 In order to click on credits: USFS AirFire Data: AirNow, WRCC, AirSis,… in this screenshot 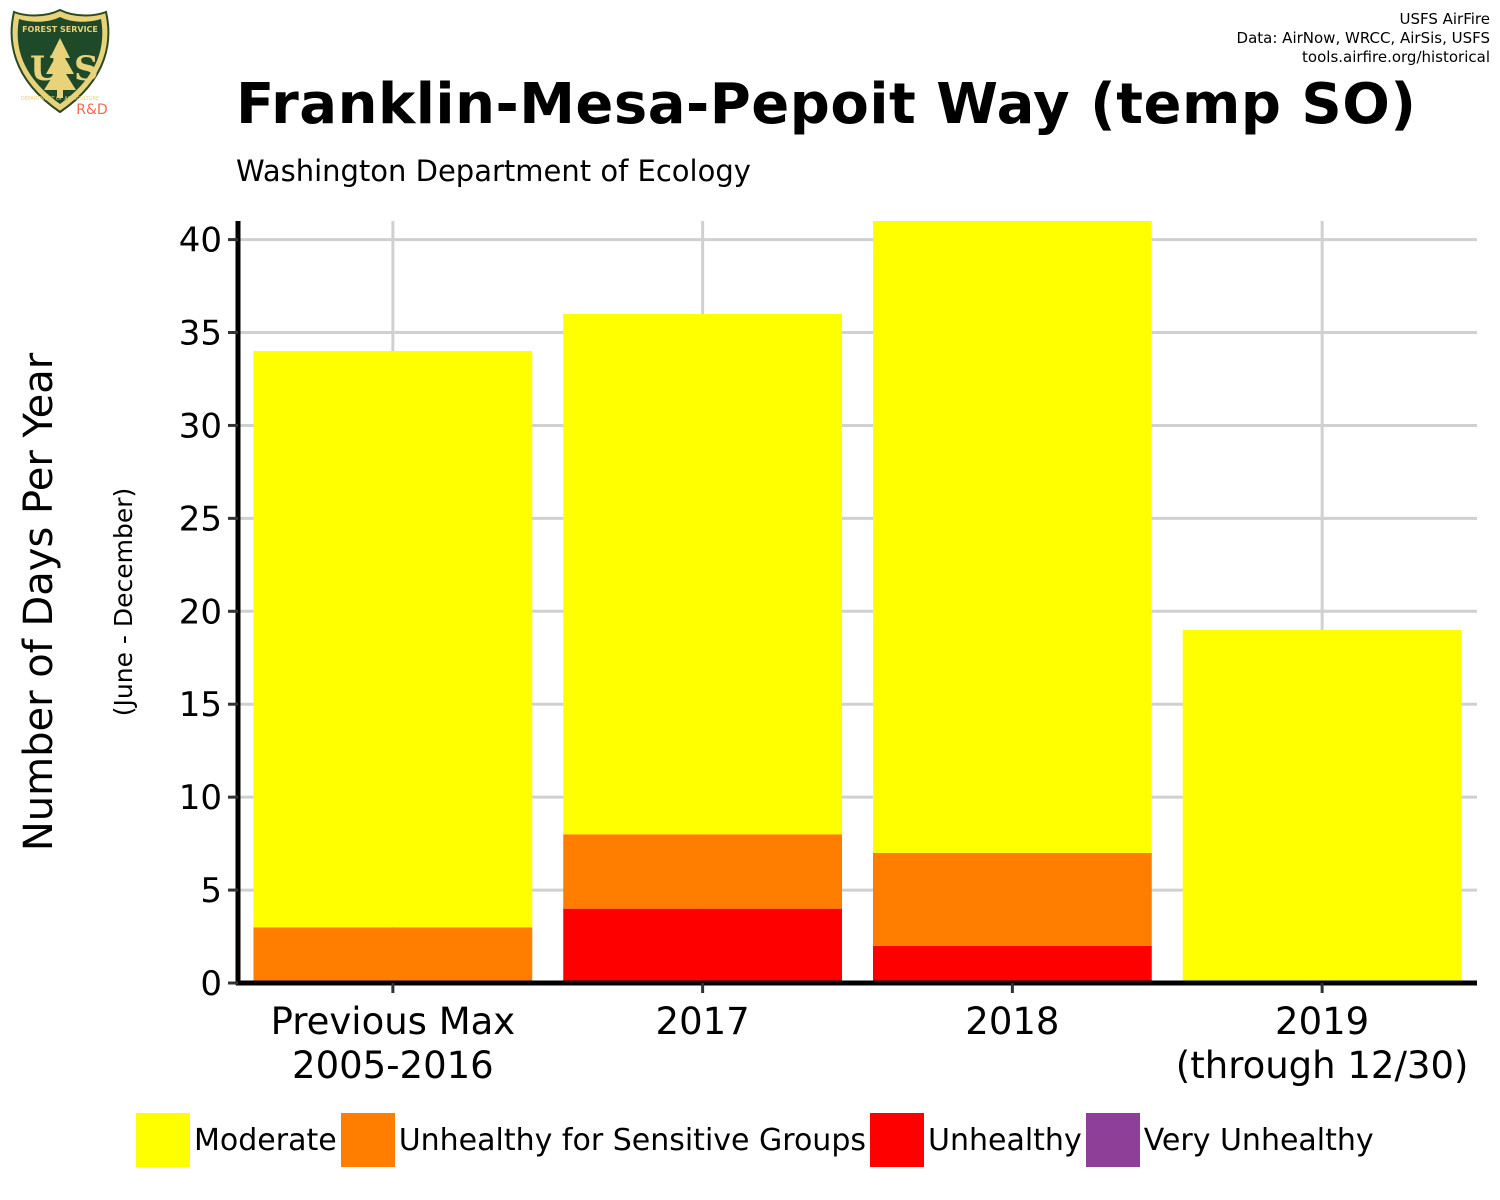, I will do `click(1363, 38)`.